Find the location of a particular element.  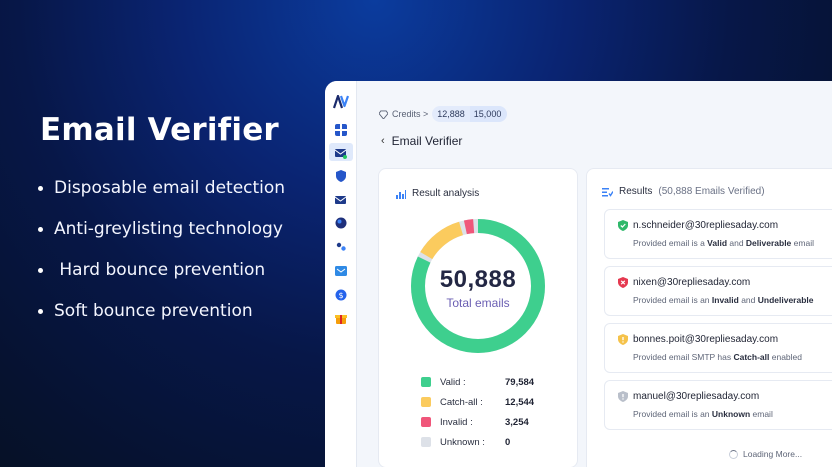

desc-status: Deliverable is located at coordinates (768, 243).